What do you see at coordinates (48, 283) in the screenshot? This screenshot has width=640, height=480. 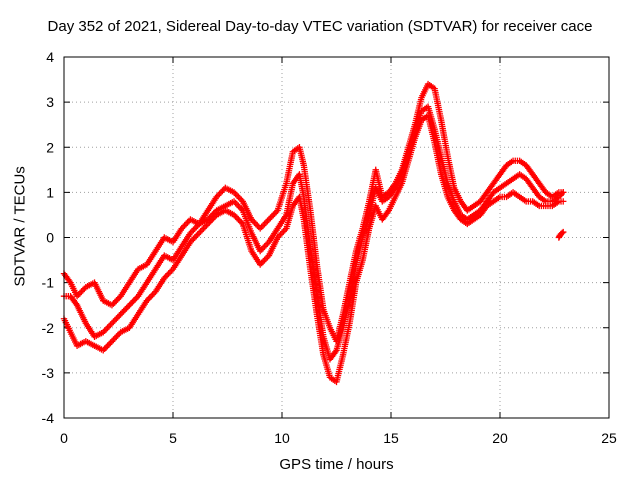 I see `y-tick-label: -1` at bounding box center [48, 283].